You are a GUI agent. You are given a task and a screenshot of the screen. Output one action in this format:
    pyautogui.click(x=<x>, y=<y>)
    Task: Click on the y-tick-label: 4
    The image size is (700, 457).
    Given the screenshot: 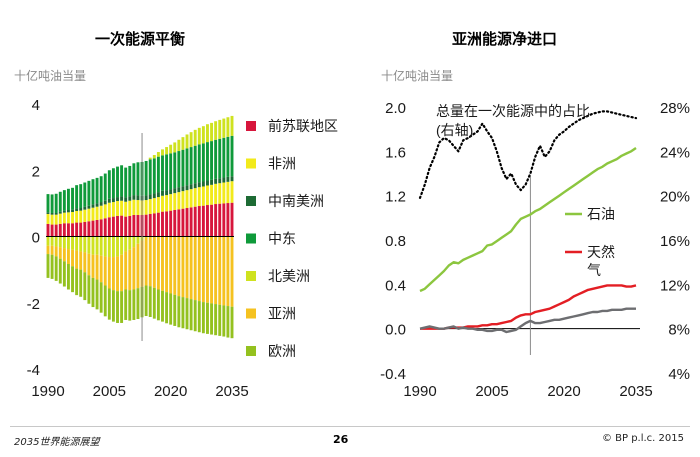 What is the action you would take?
    pyautogui.click(x=36, y=105)
    